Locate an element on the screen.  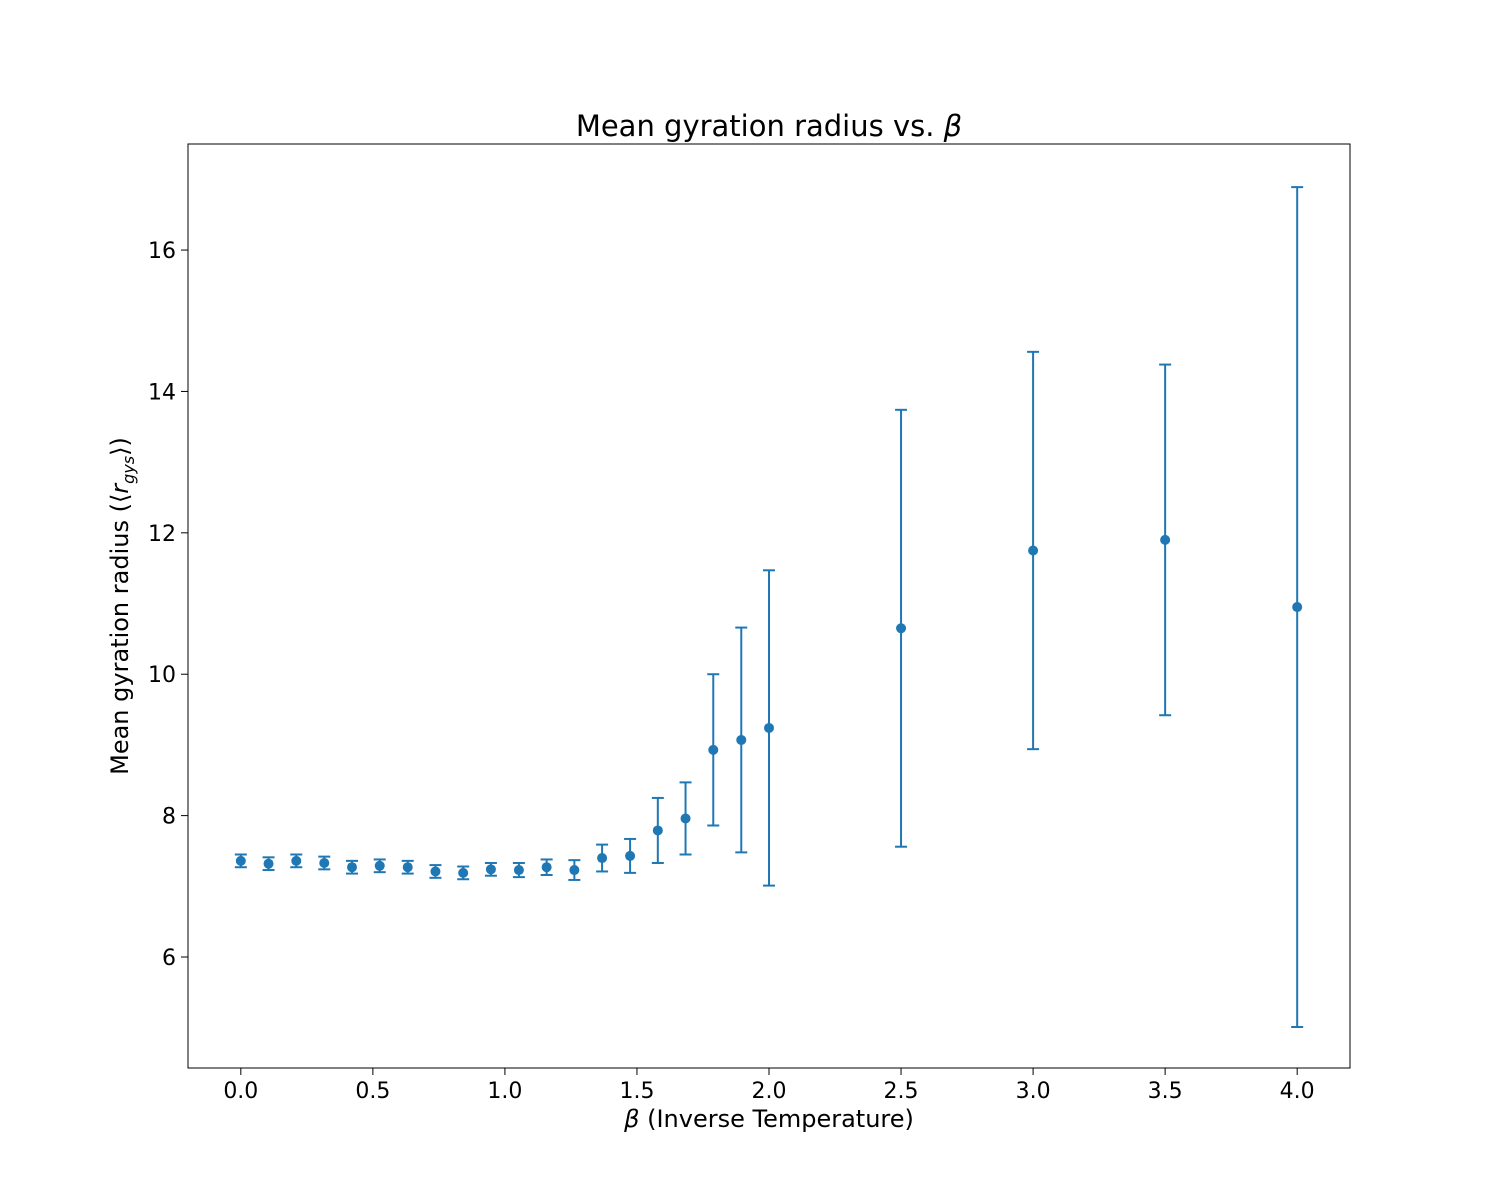
y-tick-label: 6 is located at coordinates (169, 958).